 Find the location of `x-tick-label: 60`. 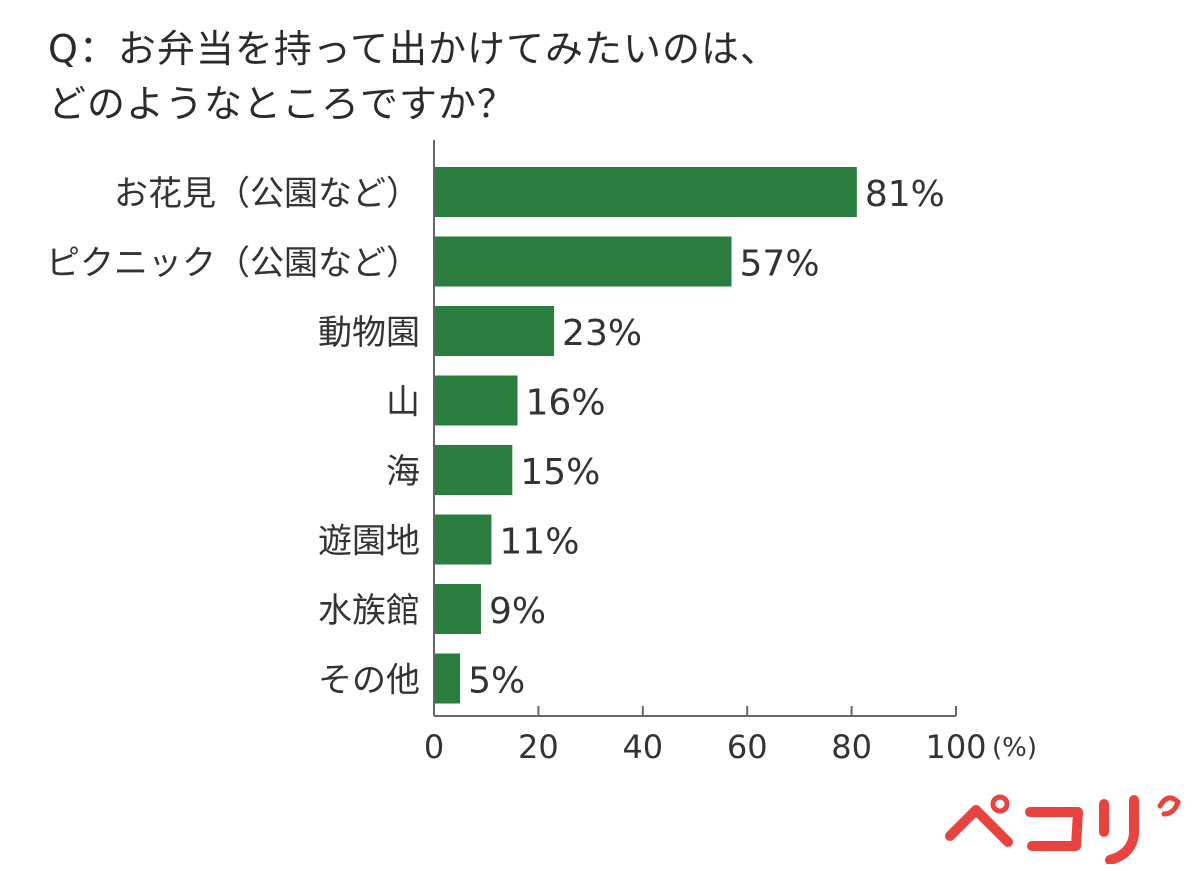

x-tick-label: 60 is located at coordinates (747, 747).